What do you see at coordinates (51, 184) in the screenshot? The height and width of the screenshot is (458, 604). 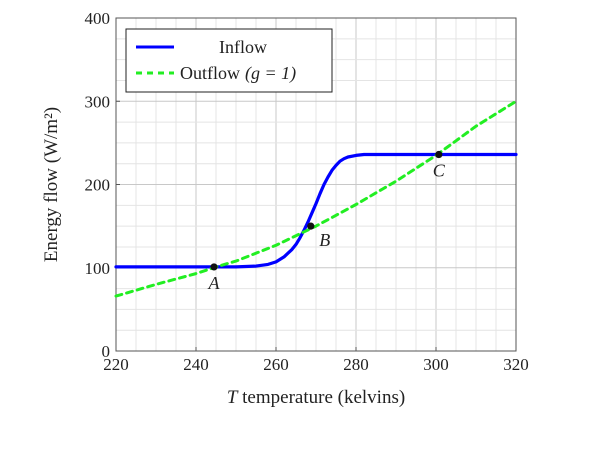 I see `y-axis-title: Energy flow (W/m²)` at bounding box center [51, 184].